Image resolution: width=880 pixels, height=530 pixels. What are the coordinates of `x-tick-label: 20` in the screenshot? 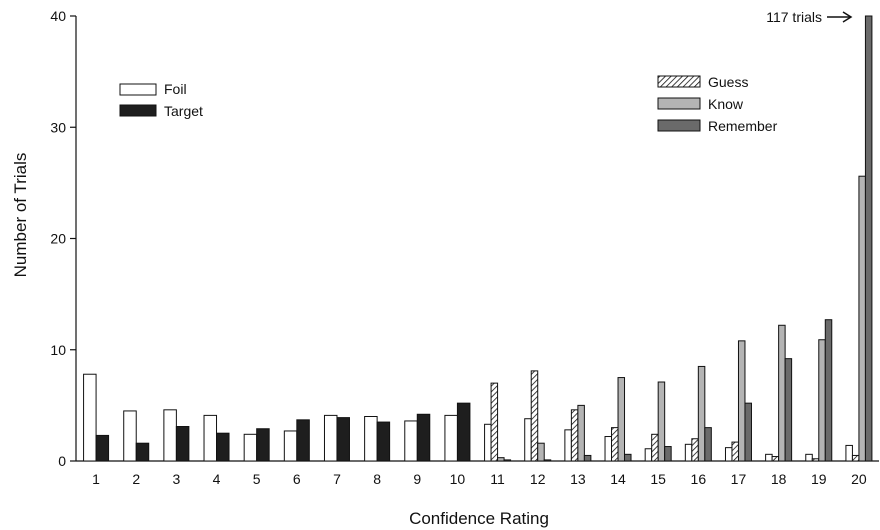 It's located at (859, 479).